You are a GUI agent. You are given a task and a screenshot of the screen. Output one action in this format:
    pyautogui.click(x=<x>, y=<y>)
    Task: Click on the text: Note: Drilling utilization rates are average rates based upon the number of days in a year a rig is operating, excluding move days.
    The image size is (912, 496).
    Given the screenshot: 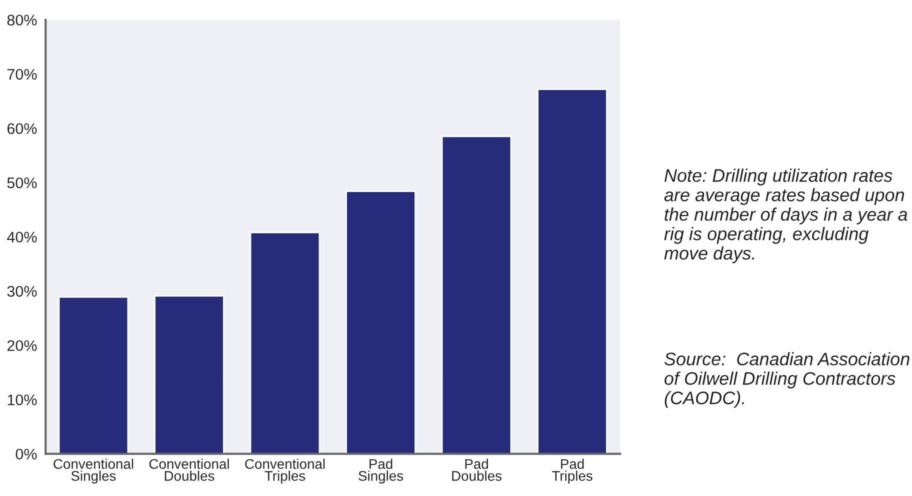 What is the action you would take?
    pyautogui.click(x=786, y=216)
    